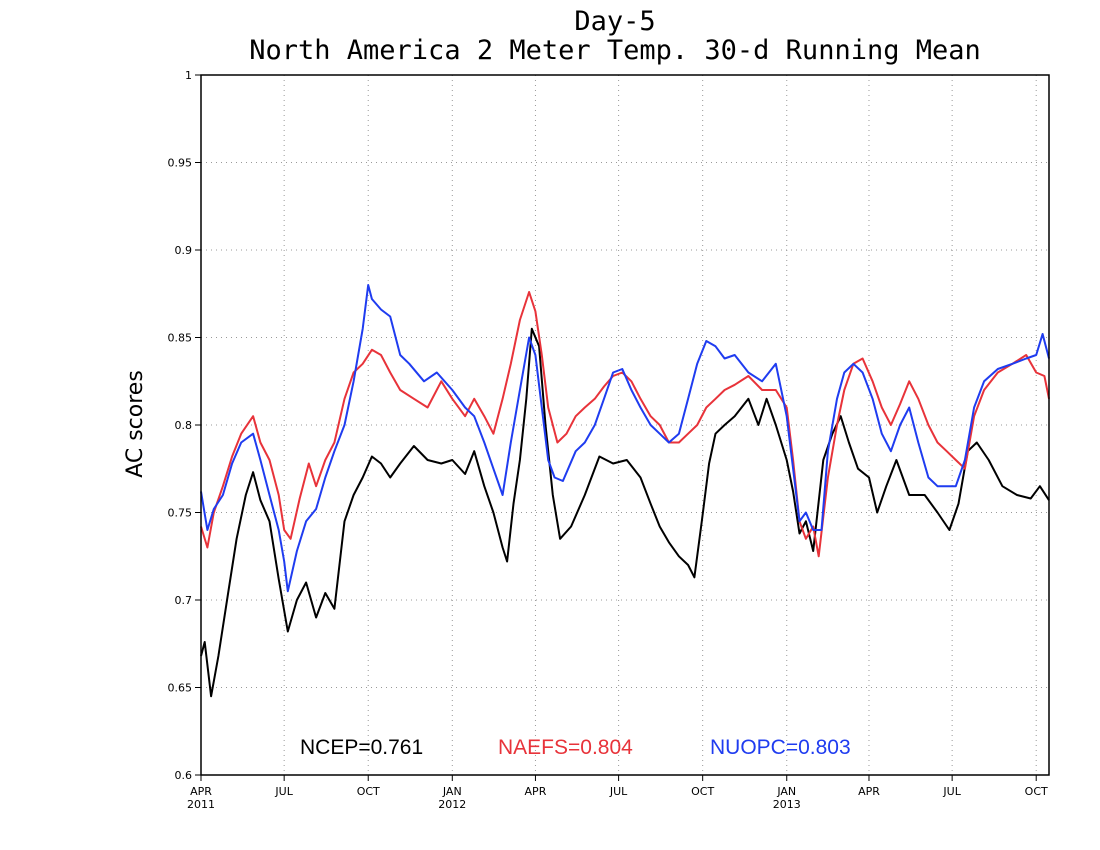 The image size is (1100, 850). Describe the element at coordinates (180, 163) in the screenshot. I see `y-tick-label: 0.95` at that location.